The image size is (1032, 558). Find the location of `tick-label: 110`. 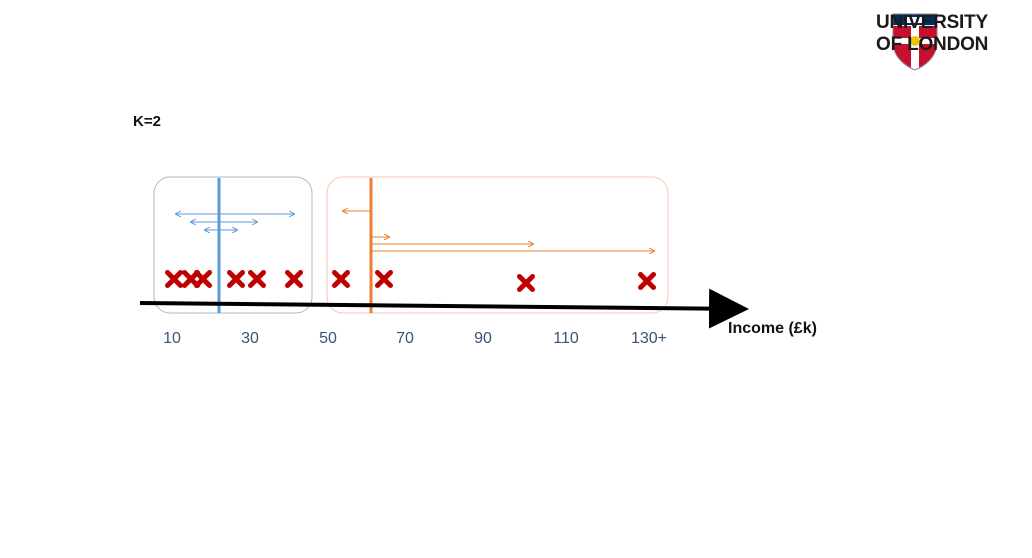

tick-label: 110 is located at coordinates (566, 338).